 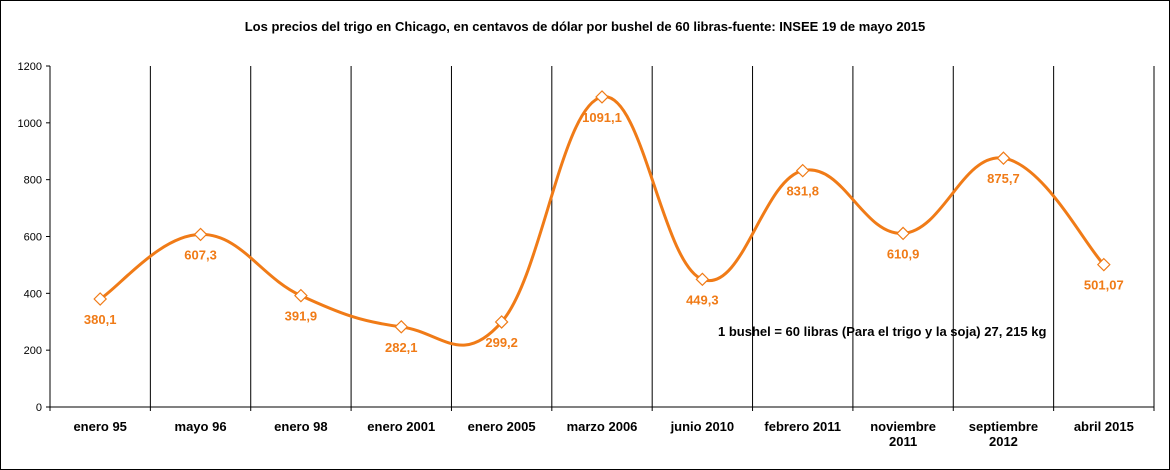 I want to click on data-label: 607,3, so click(x=200, y=254).